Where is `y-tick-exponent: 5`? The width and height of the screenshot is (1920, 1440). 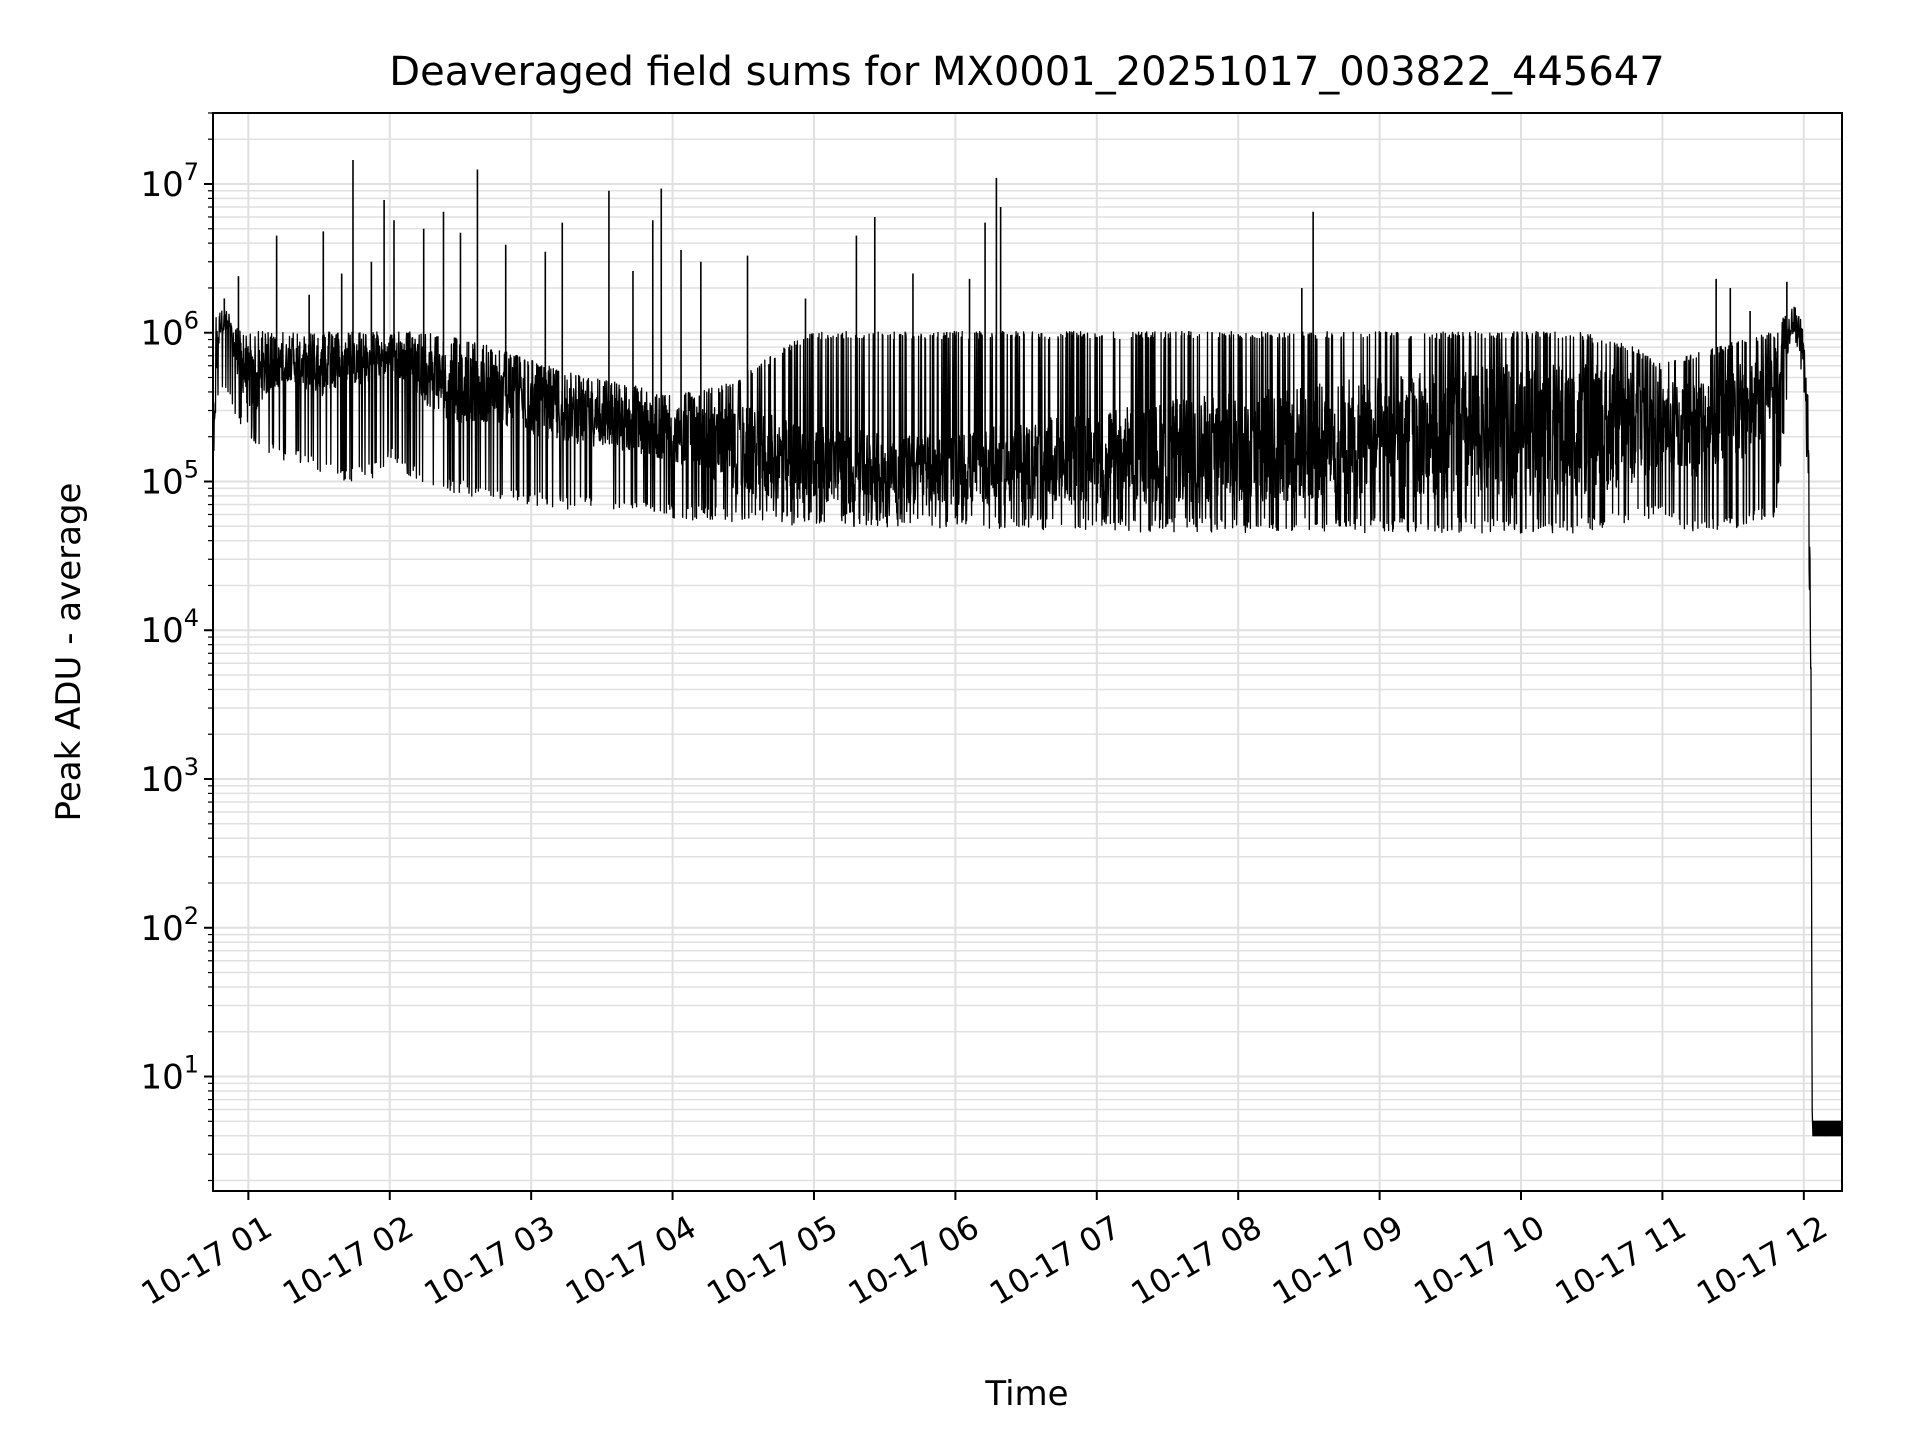 y-tick-exponent: 5 is located at coordinates (191, 469).